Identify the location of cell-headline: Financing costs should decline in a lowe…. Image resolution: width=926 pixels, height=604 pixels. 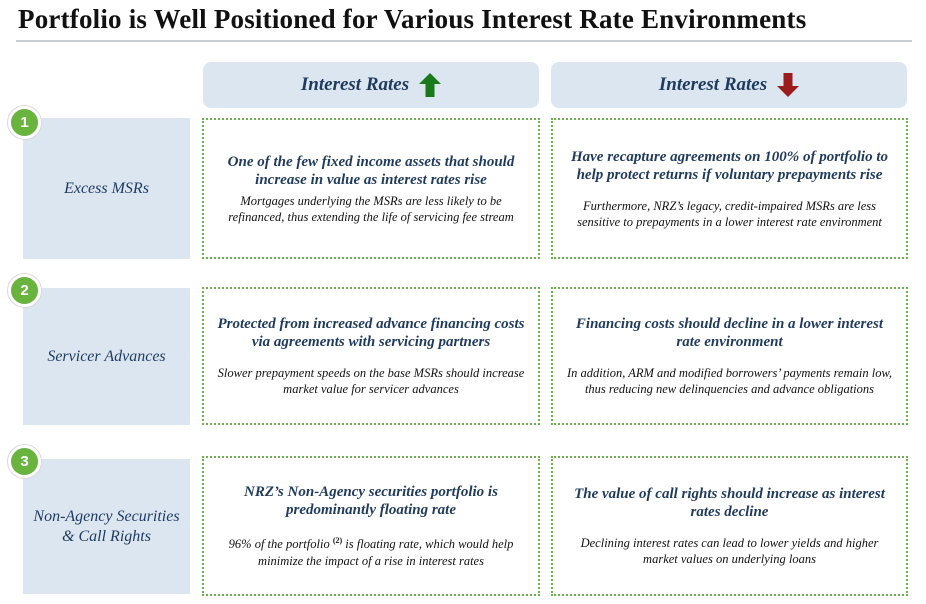
(729, 333).